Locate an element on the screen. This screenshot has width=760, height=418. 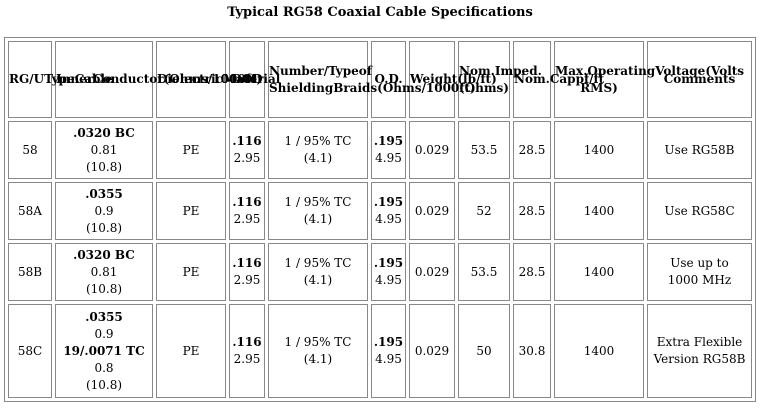
cell-inner-conductor: .0355 0.9 (10.8) is located at coordinates (104, 211).